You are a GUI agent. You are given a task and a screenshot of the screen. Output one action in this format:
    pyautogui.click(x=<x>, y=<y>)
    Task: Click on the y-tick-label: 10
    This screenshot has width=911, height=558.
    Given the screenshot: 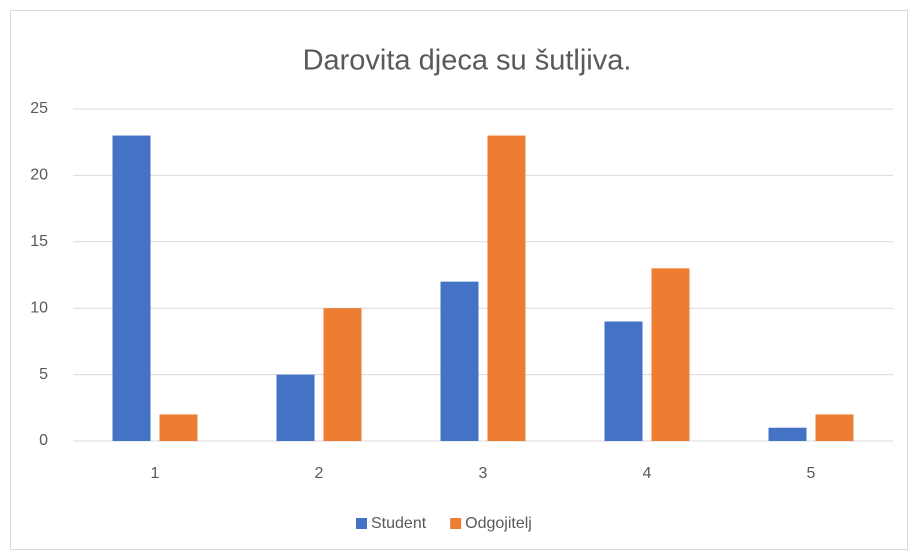 What is the action you would take?
    pyautogui.click(x=39, y=307)
    